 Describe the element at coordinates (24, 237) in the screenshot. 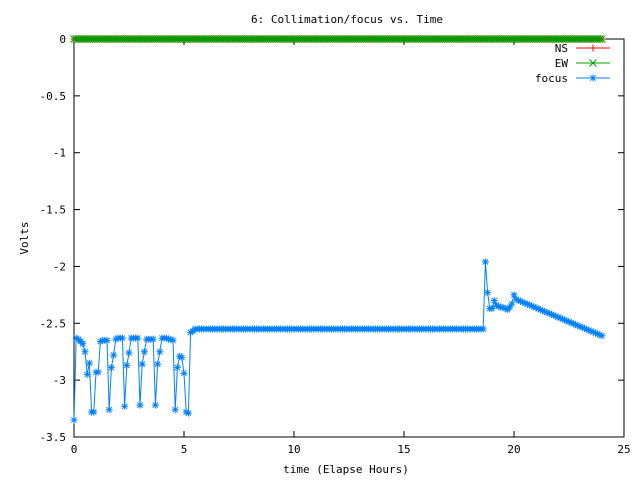

I see `y-axis-label: Volts` at that location.